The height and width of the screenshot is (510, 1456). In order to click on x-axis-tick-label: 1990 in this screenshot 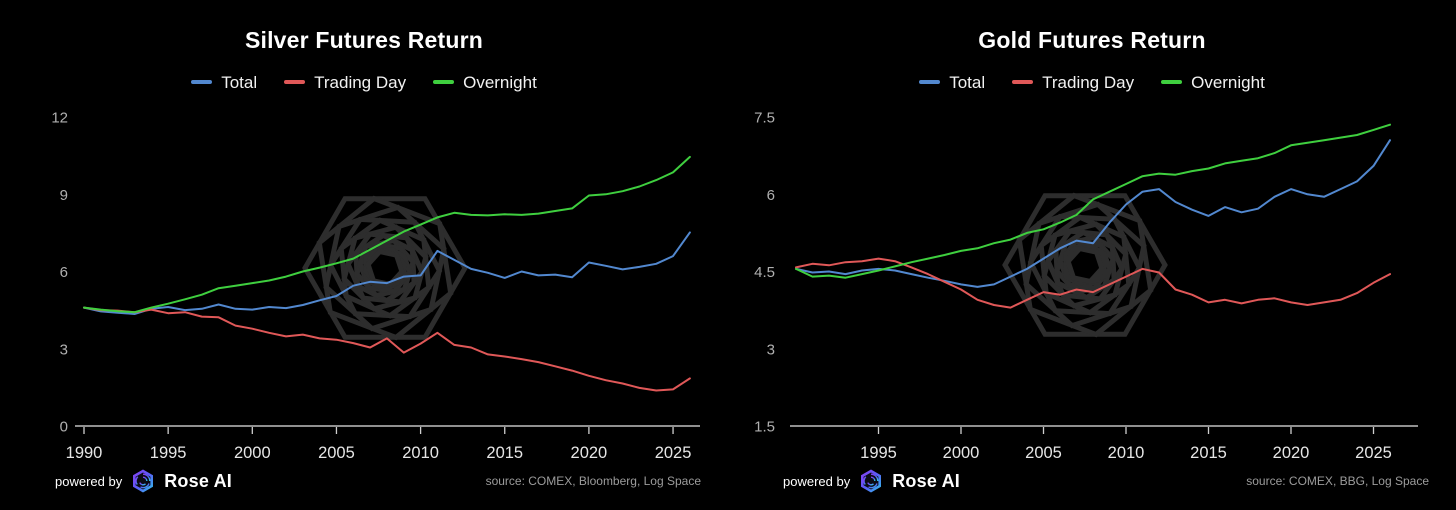, I will do `click(84, 453)`.